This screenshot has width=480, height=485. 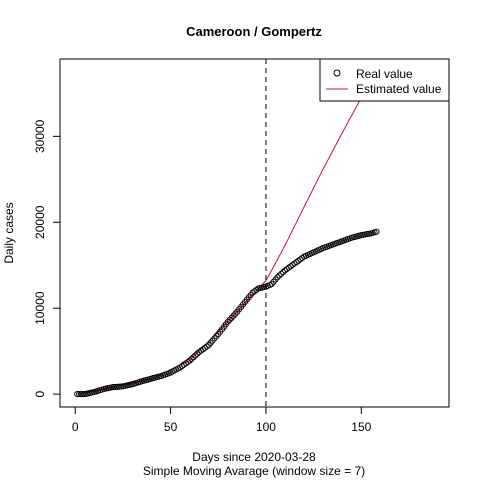 What do you see at coordinates (266, 427) in the screenshot?
I see `x-tick-label: 100` at bounding box center [266, 427].